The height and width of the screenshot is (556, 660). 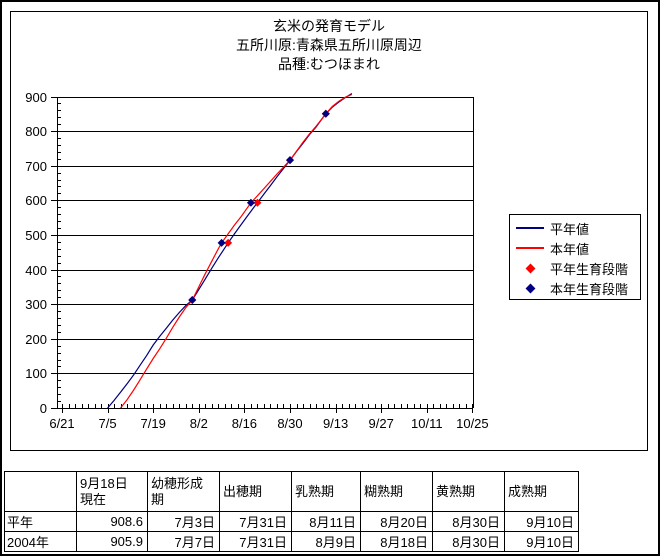 I want to click on x-axis-tick-label: 8/2, so click(x=199, y=423).